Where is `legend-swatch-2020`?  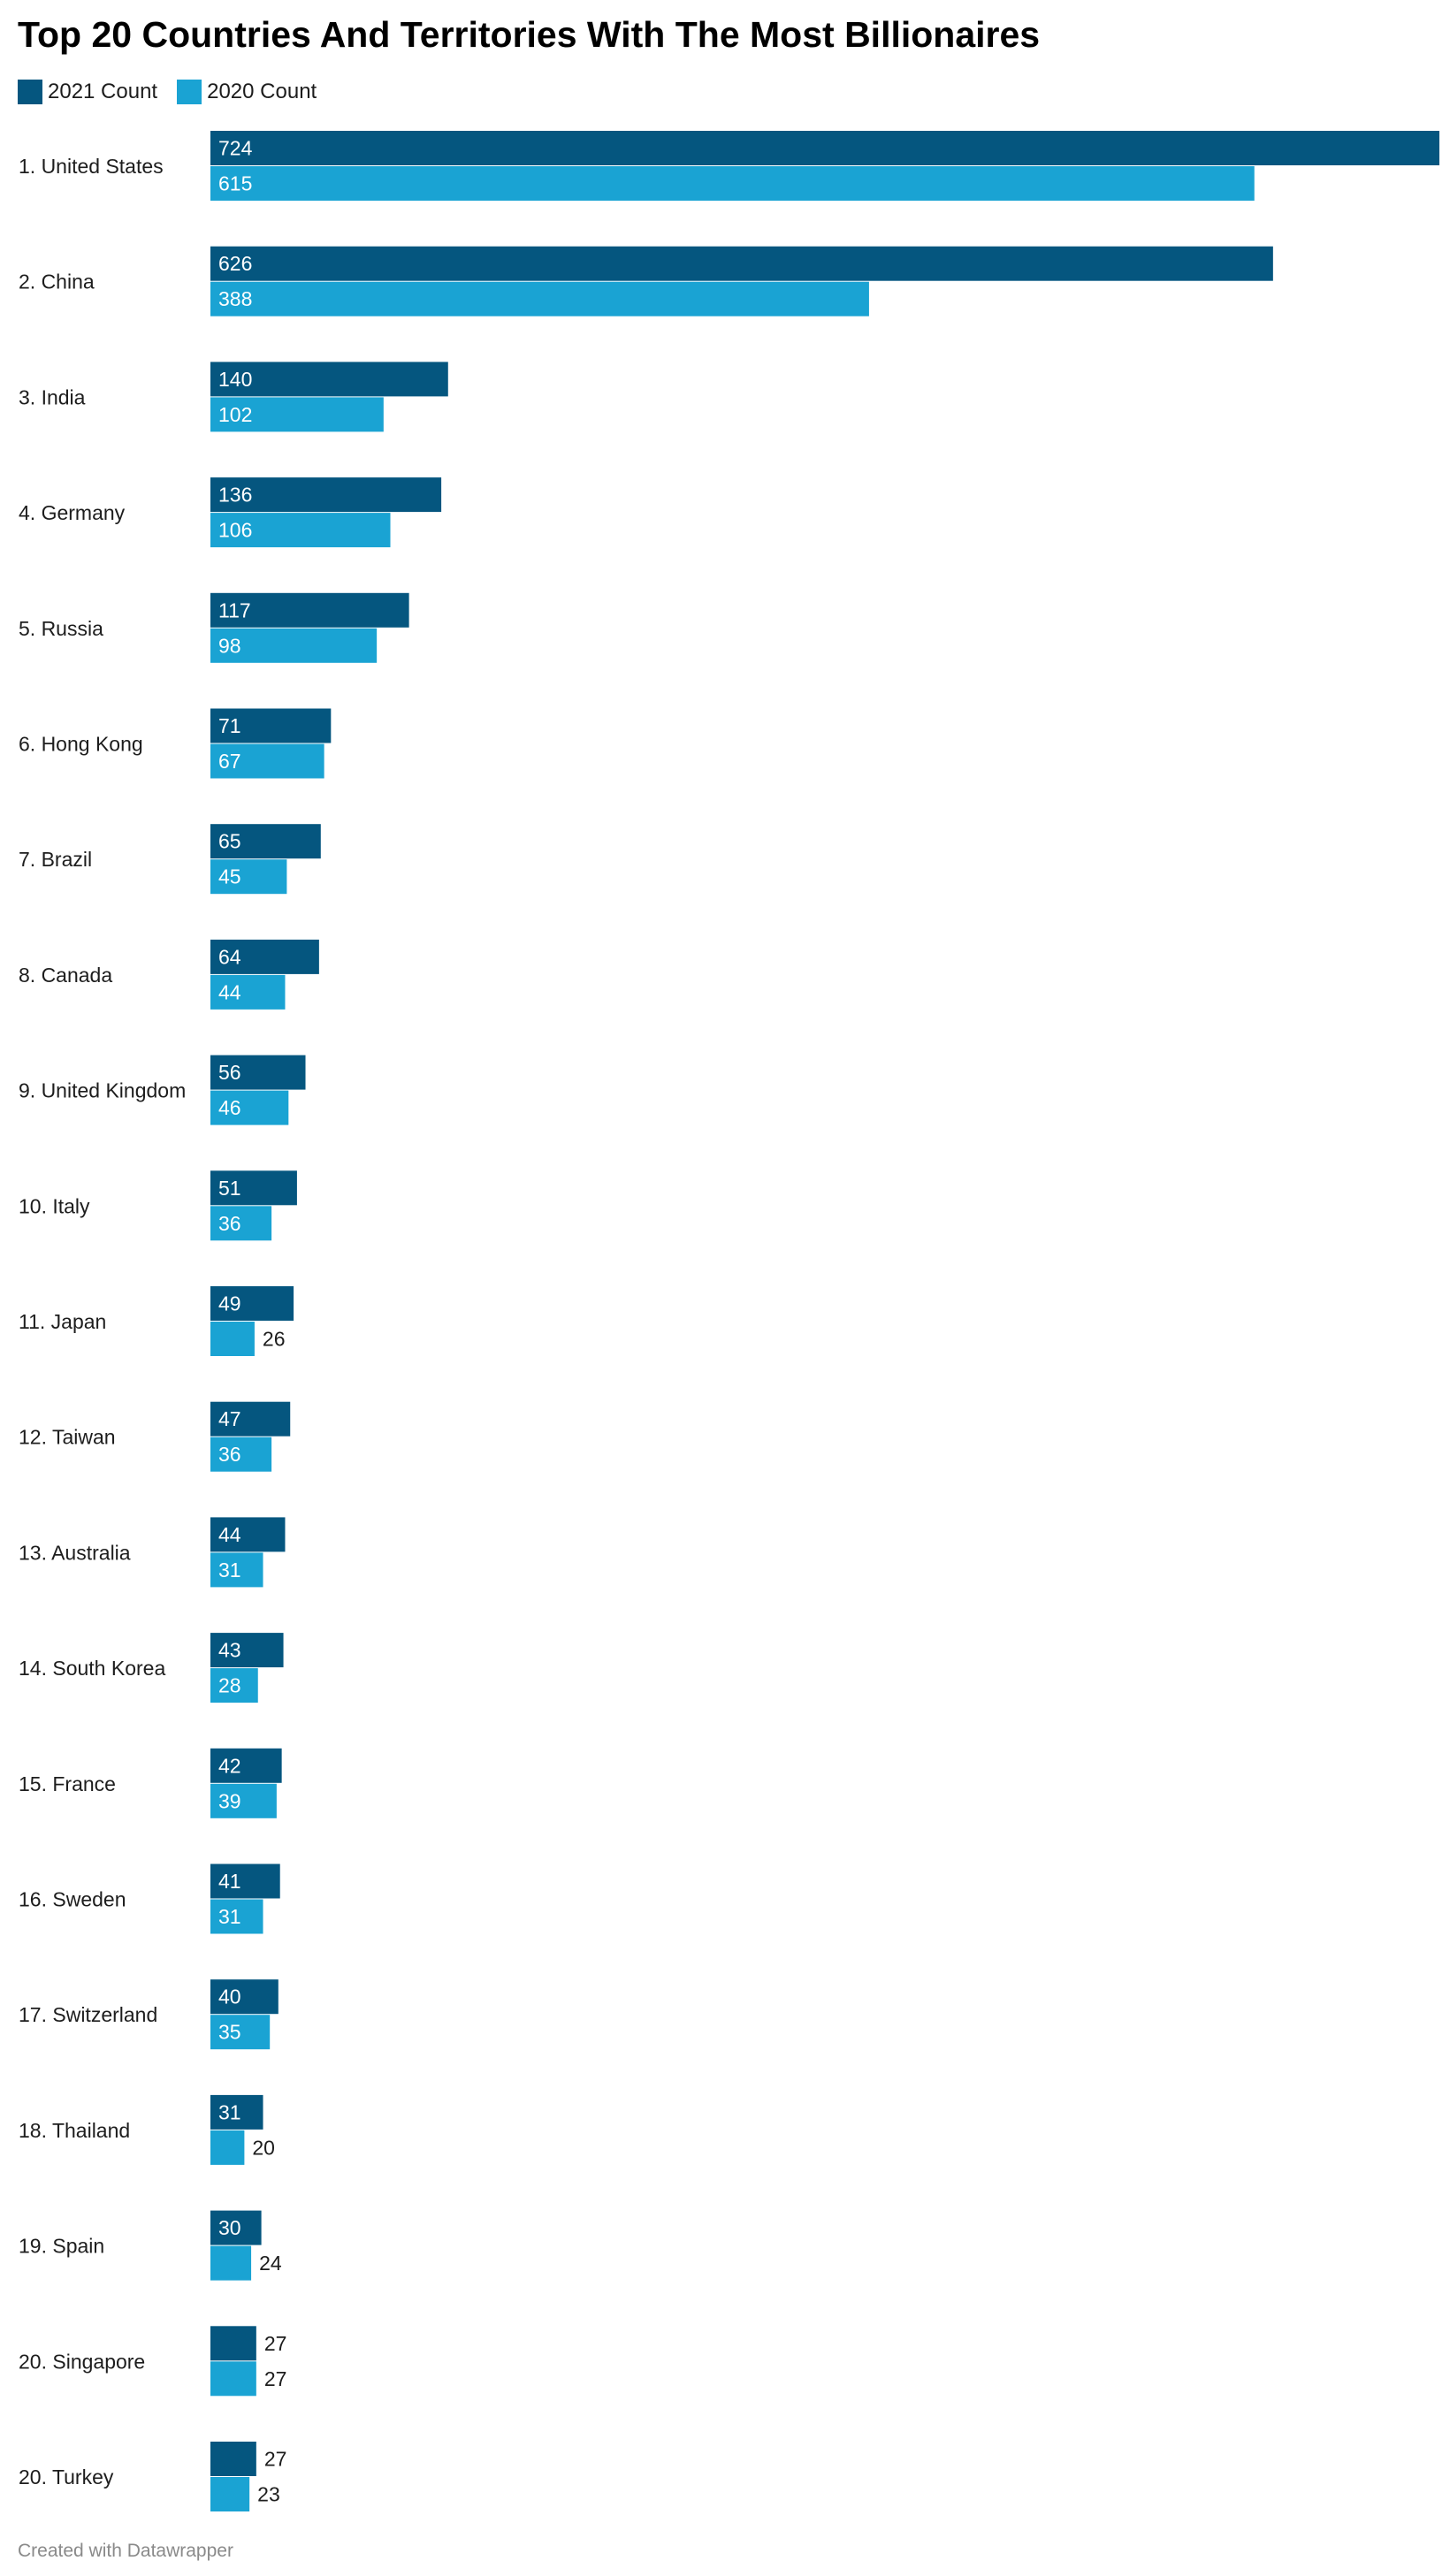
legend-swatch-2020 is located at coordinates (190, 92).